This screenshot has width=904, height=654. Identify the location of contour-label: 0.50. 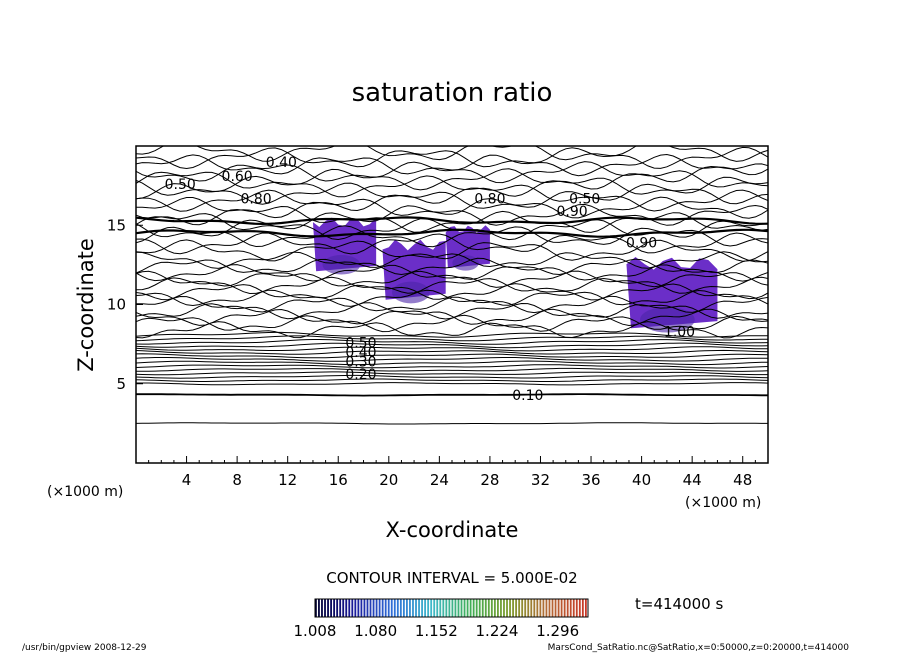
(360, 344).